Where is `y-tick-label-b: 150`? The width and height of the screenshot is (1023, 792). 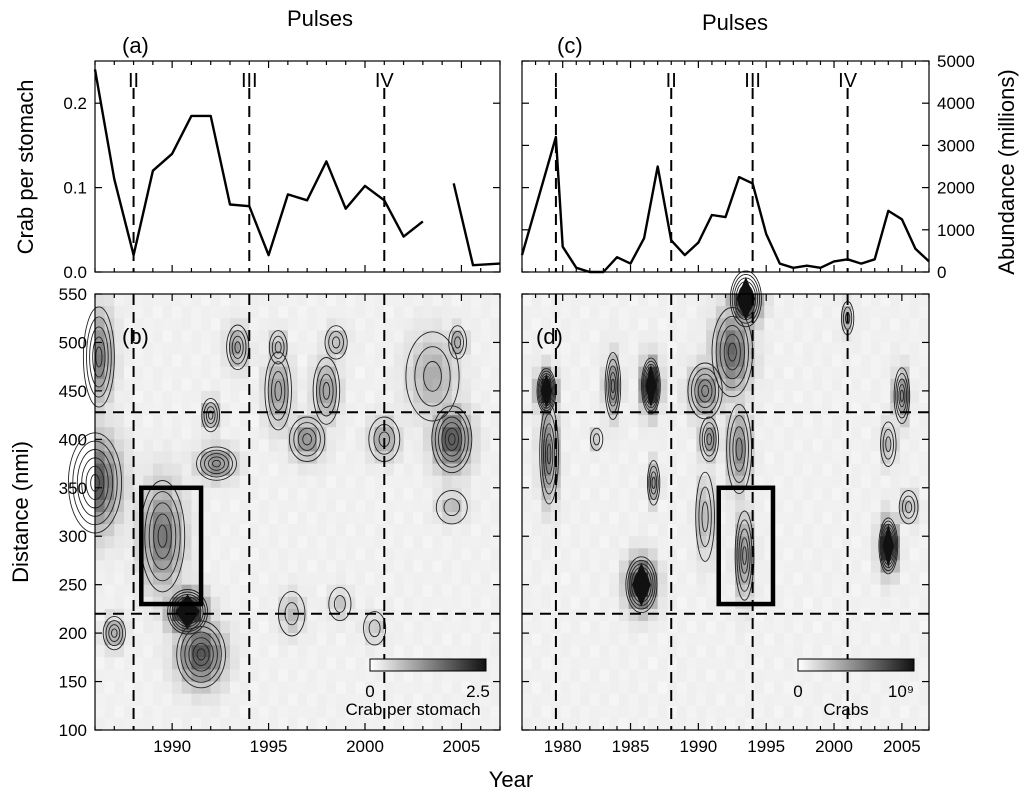 y-tick-label-b: 150 is located at coordinates (73, 682).